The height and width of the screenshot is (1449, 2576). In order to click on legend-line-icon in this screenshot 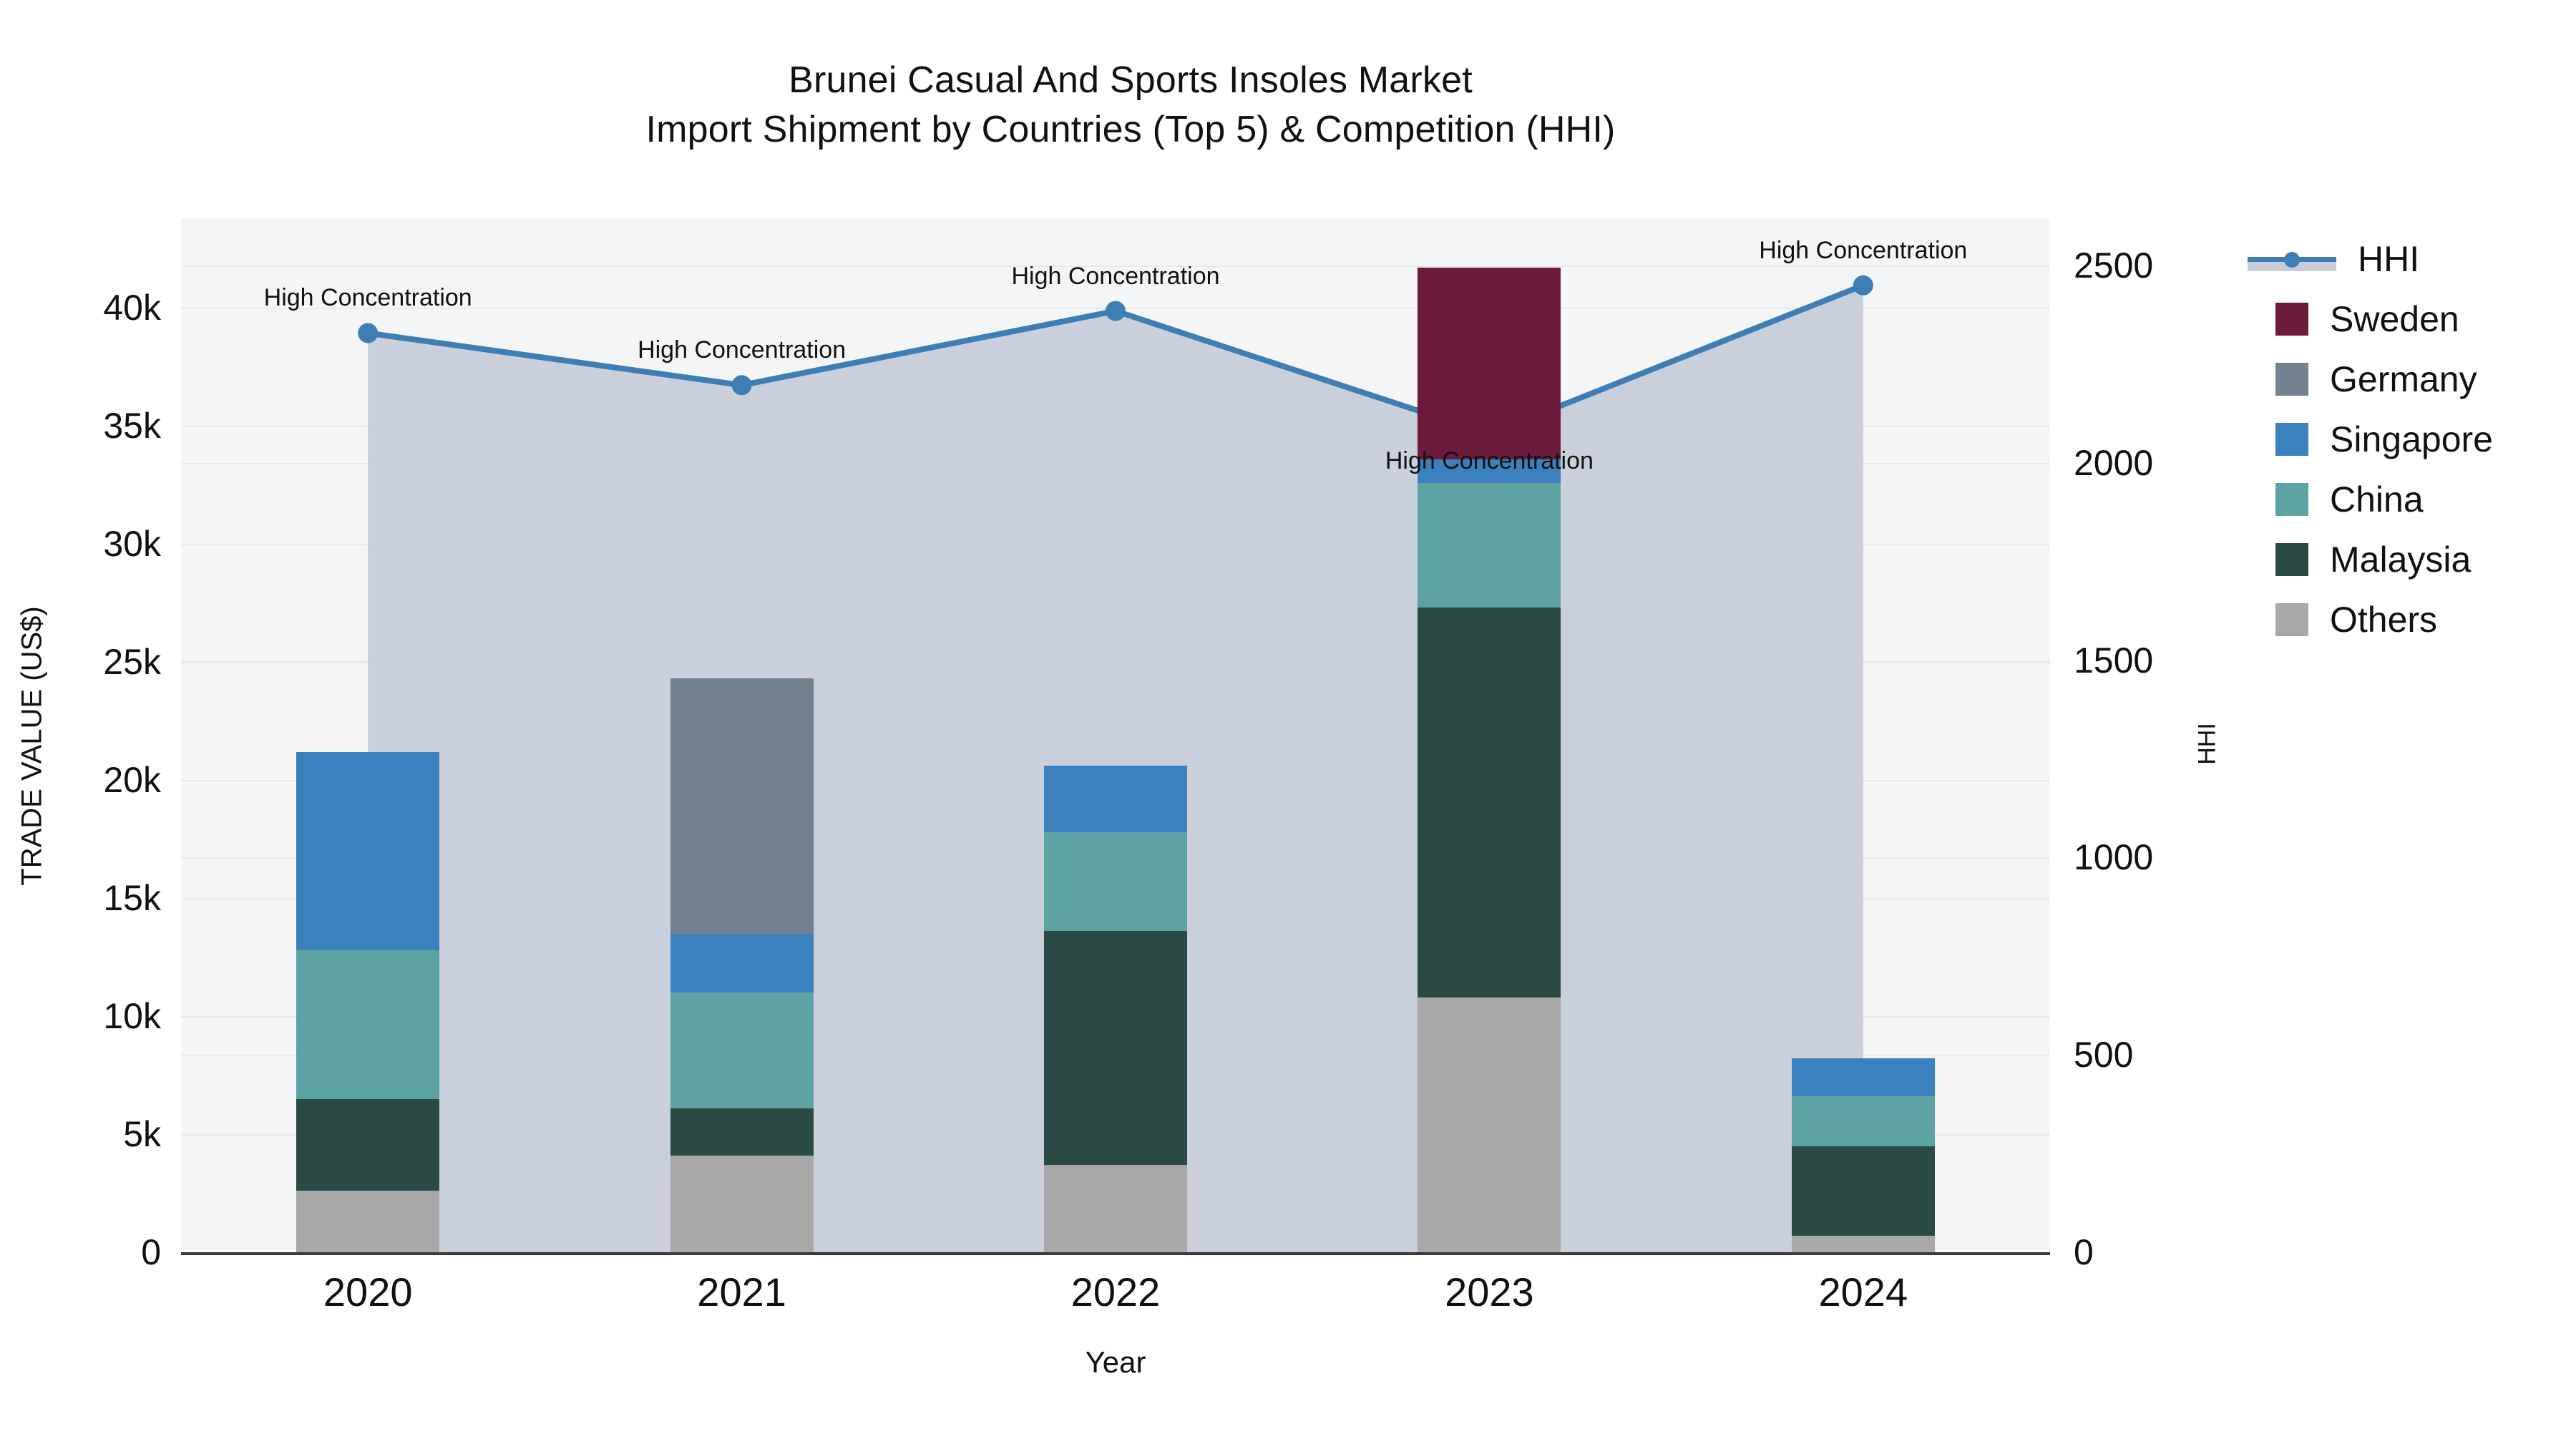, I will do `click(2292, 259)`.